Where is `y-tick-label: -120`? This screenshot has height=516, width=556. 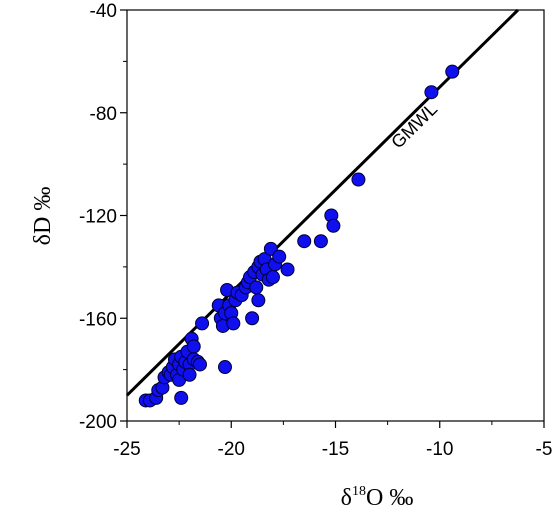 y-tick-label: -120 is located at coordinates (98, 217).